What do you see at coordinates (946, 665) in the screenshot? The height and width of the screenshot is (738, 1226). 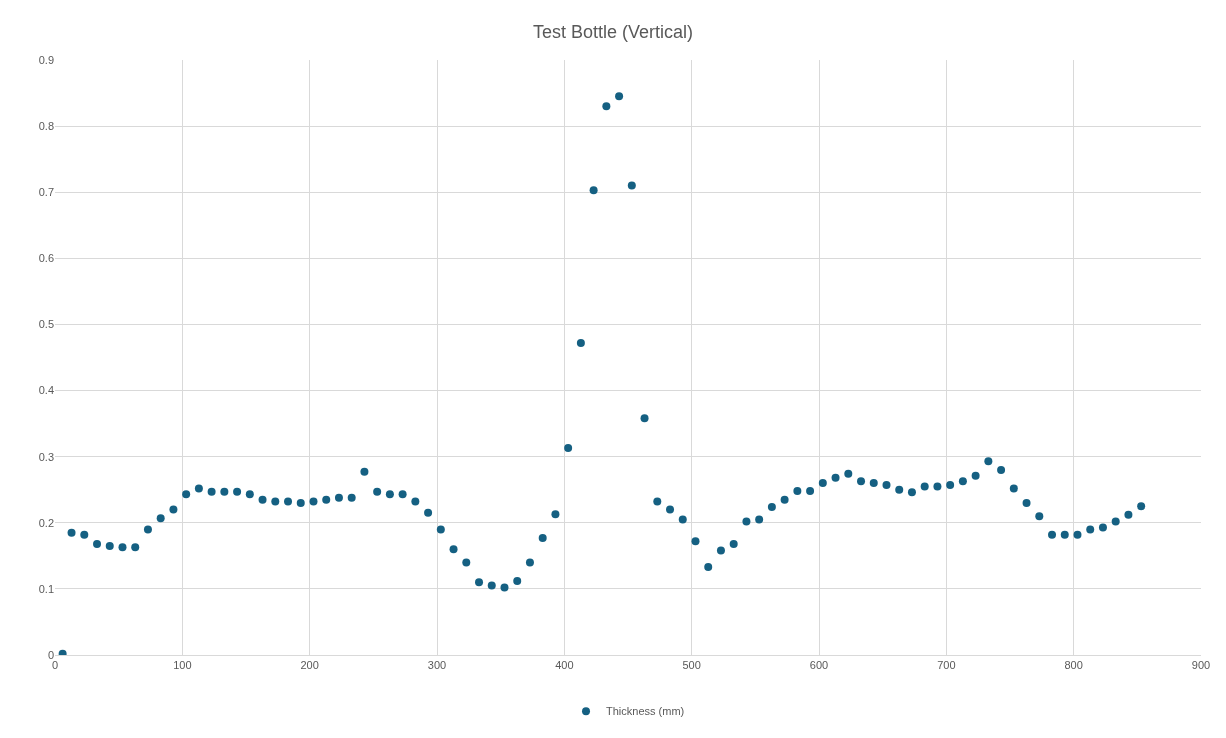 I see `x-tick-label: 700` at bounding box center [946, 665].